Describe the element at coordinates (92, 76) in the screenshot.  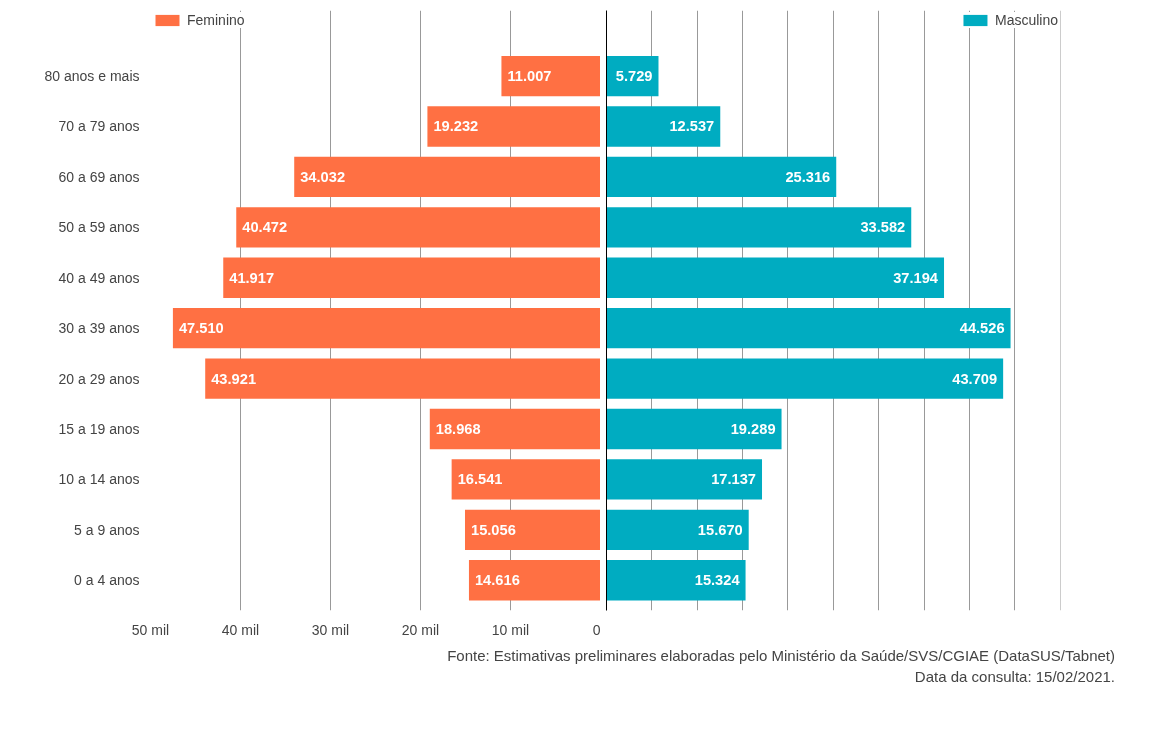
I see `y-tick-label: 80 anos e mais` at that location.